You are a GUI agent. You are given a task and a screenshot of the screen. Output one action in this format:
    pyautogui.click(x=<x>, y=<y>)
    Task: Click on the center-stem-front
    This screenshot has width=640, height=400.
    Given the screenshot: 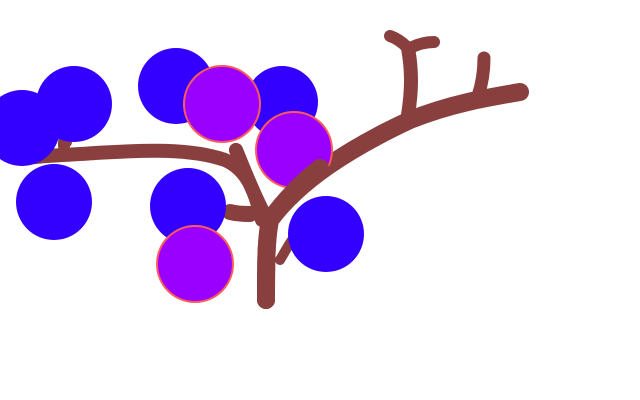 What is the action you would take?
    pyautogui.click(x=249, y=180)
    